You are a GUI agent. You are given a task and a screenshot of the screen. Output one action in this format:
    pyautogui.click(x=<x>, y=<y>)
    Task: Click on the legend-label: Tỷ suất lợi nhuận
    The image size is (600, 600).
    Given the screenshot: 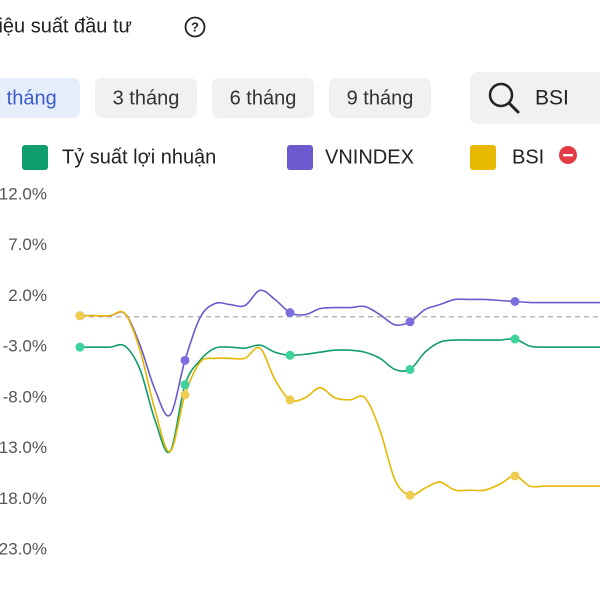 What is the action you would take?
    pyautogui.click(x=139, y=157)
    